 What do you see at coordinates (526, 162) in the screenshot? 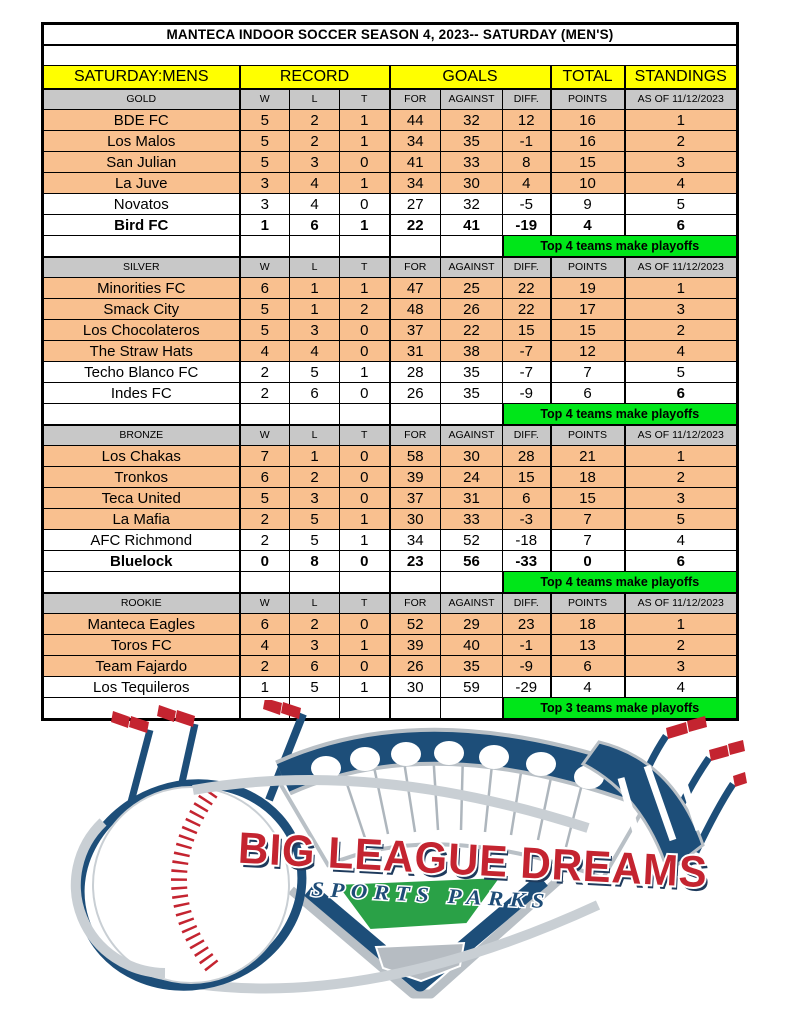
I see `goal-diff: 8` at bounding box center [526, 162].